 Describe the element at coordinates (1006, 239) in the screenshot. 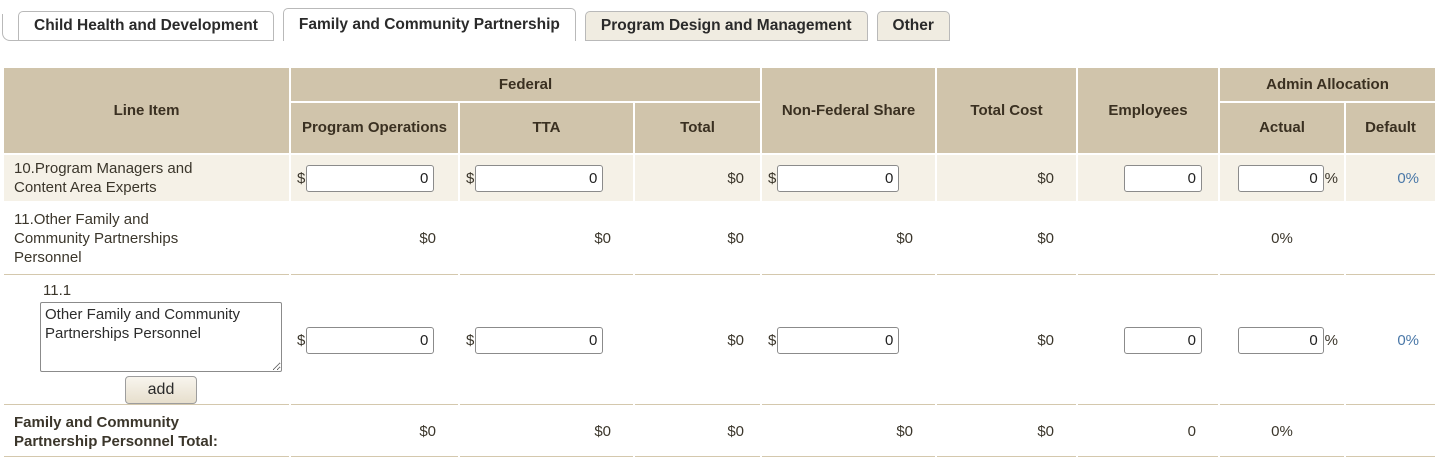

I see `row11-total-cost-value: $0` at that location.